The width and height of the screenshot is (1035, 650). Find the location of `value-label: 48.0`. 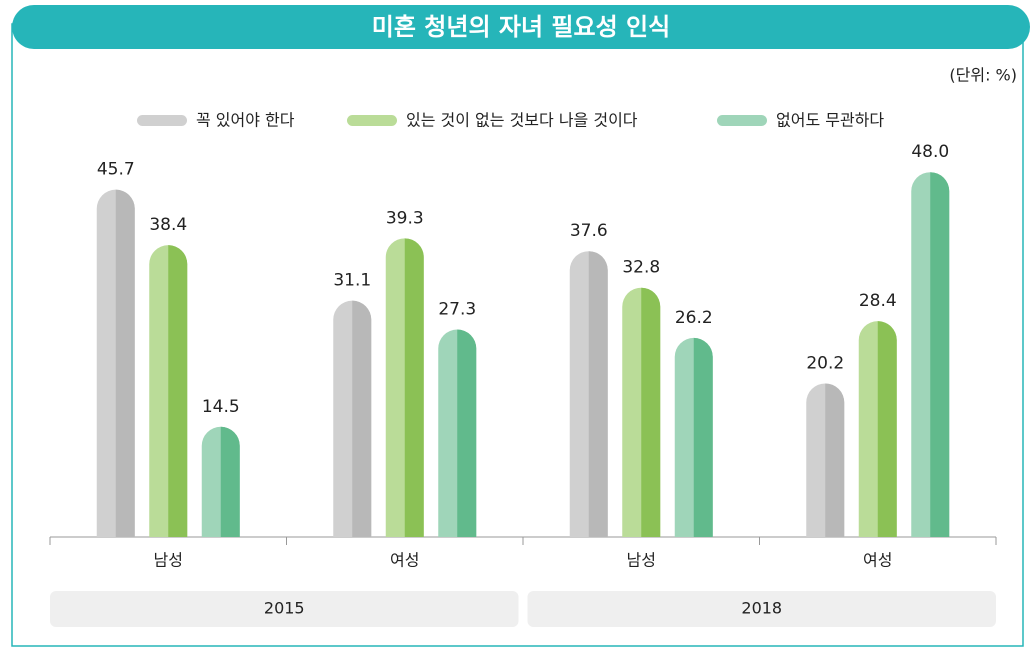

value-label: 48.0 is located at coordinates (930, 152).